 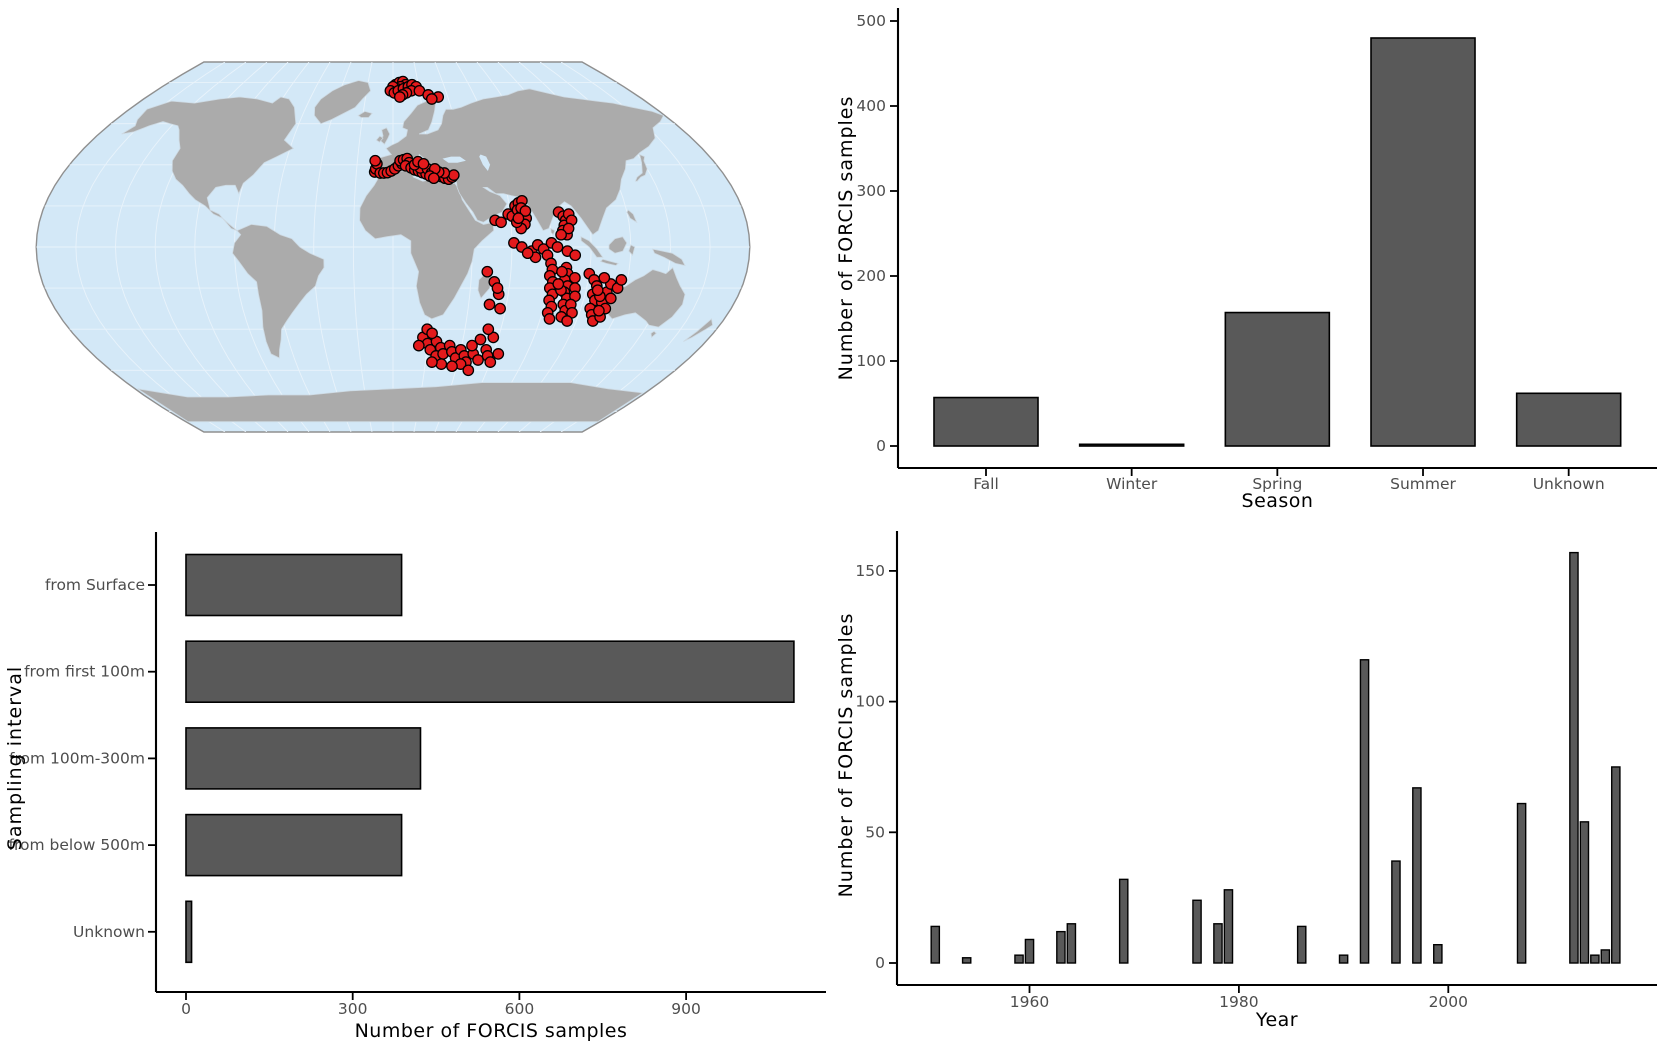 I want to click on x-tick-label: Summer, so click(x=1423, y=484).